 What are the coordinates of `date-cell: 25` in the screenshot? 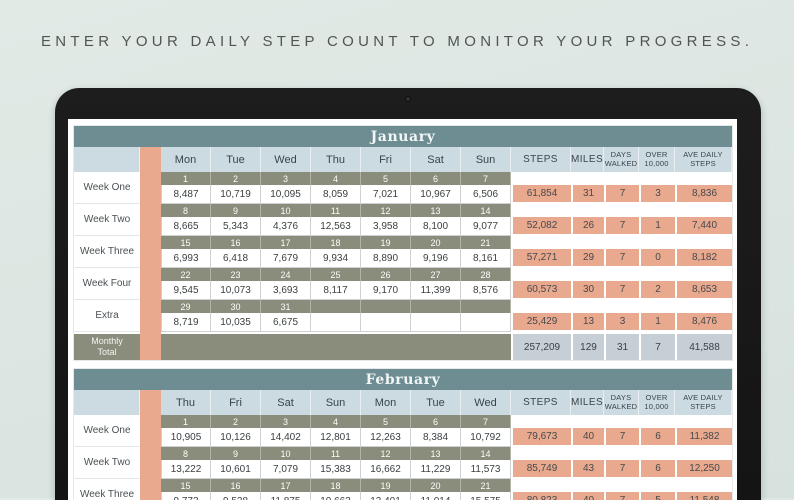 It's located at (336, 274).